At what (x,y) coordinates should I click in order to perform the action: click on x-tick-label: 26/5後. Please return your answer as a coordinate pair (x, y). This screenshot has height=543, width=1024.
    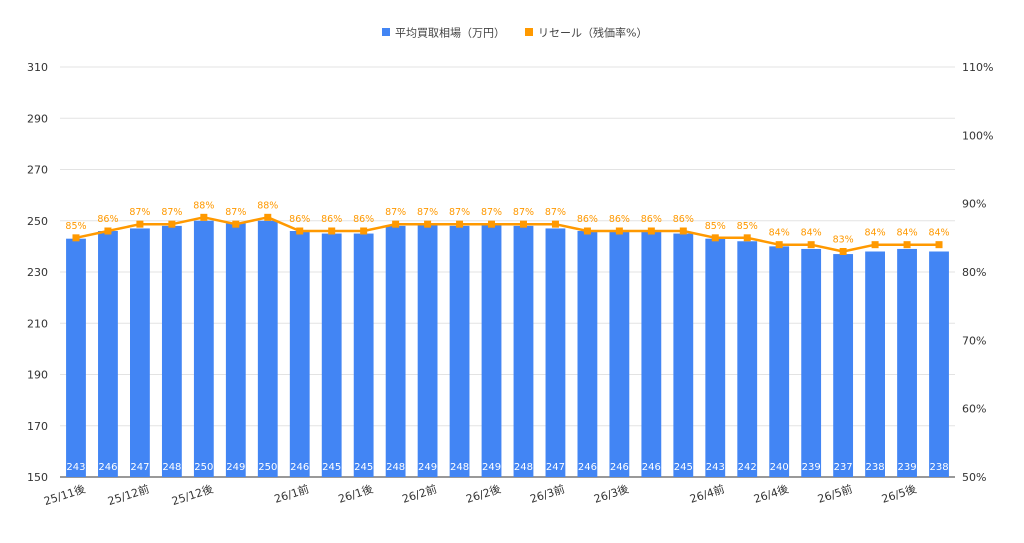
    Looking at the image, I should click on (899, 494).